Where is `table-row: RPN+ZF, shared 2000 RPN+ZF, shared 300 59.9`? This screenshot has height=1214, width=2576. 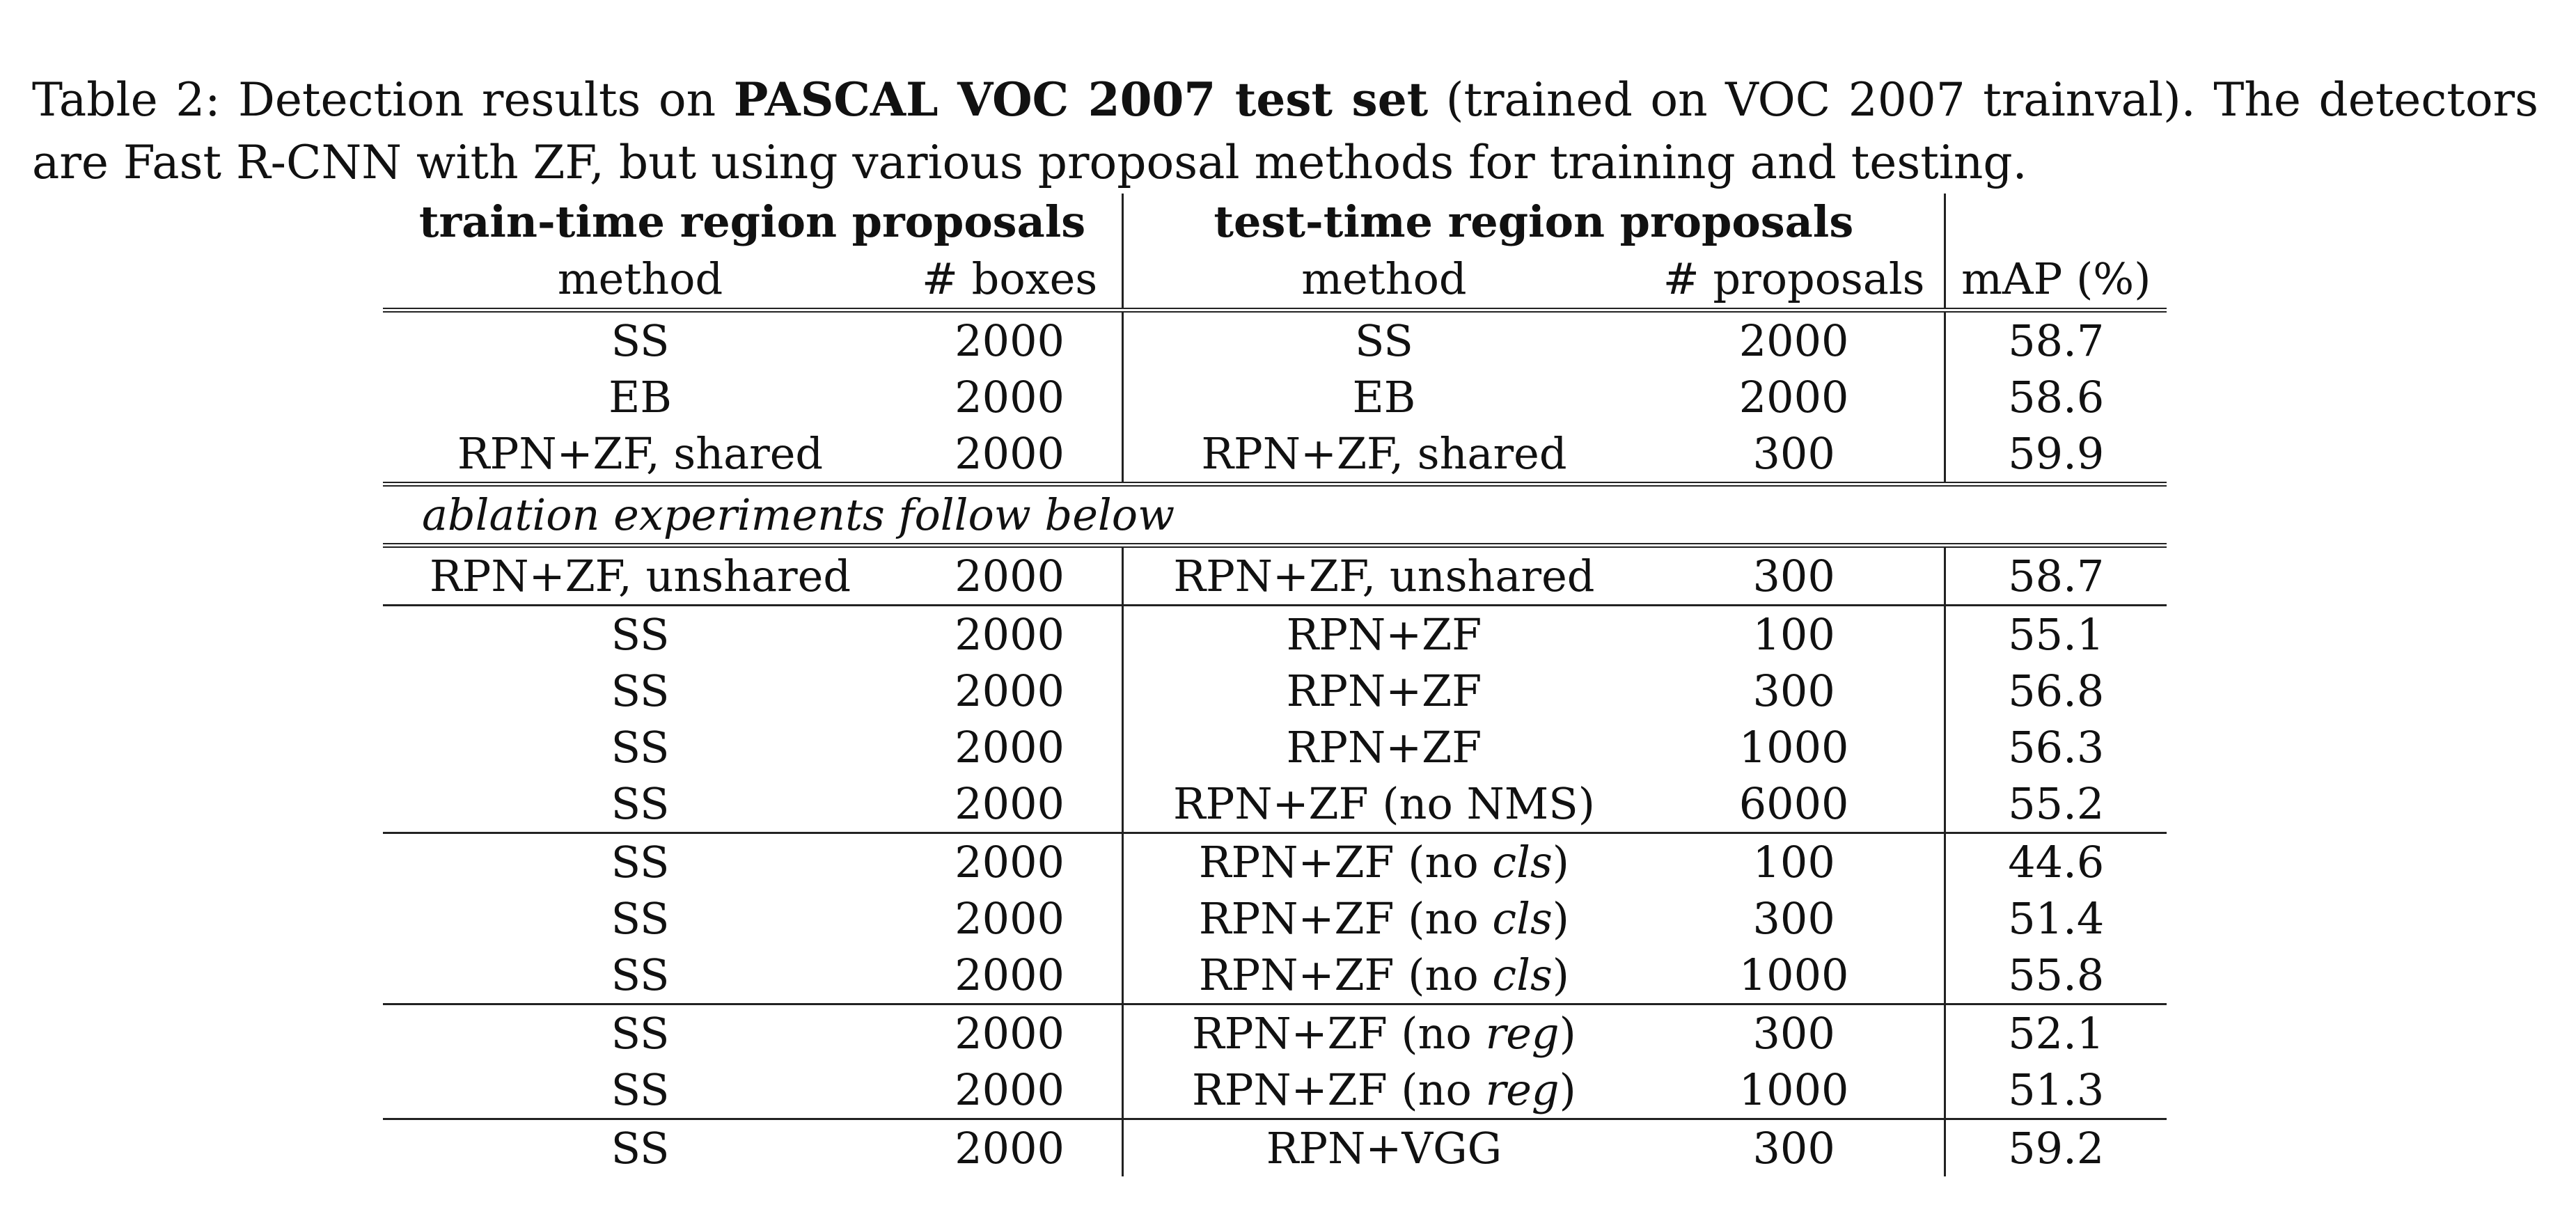
table-row: RPN+ZF, shared 2000 RPN+ZF, shared 300 59.9 is located at coordinates (1275, 456).